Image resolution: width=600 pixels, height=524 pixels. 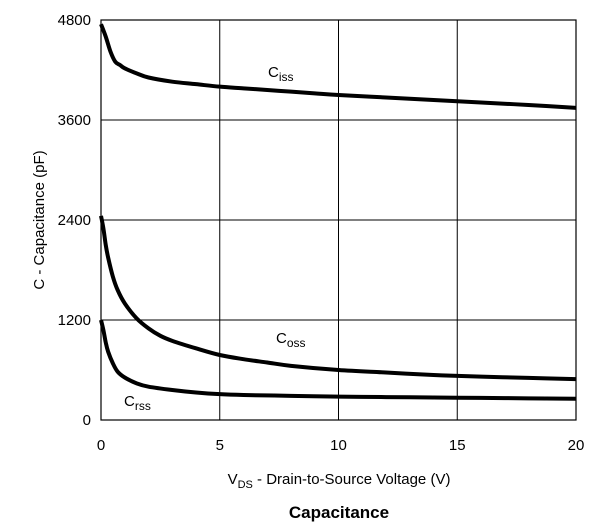 I want to click on series-label-coss-main: C, so click(x=281, y=338).